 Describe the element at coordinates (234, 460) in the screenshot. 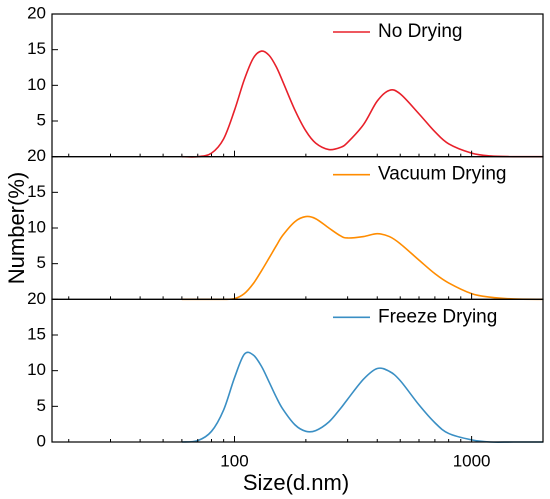

I see `x-tick-label: 100` at that location.